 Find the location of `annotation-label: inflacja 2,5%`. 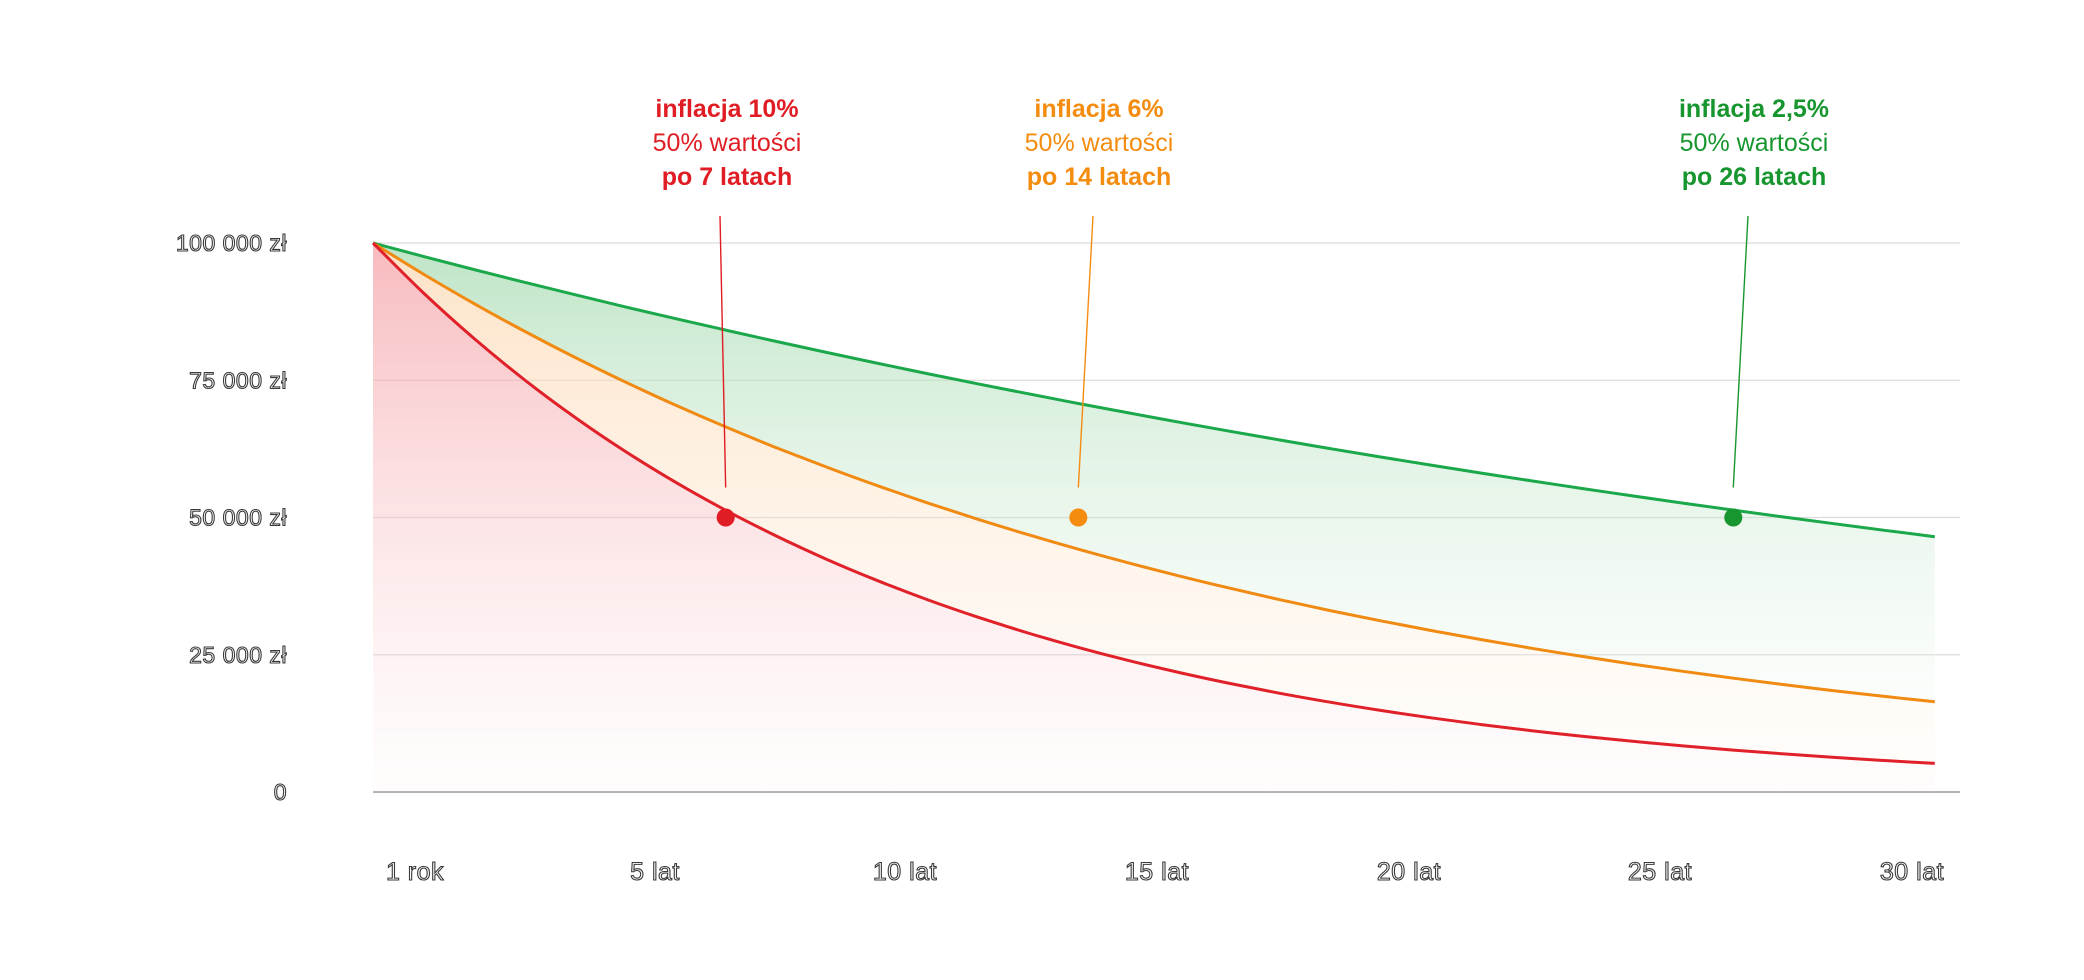

annotation-label: inflacja 2,5% is located at coordinates (1754, 109).